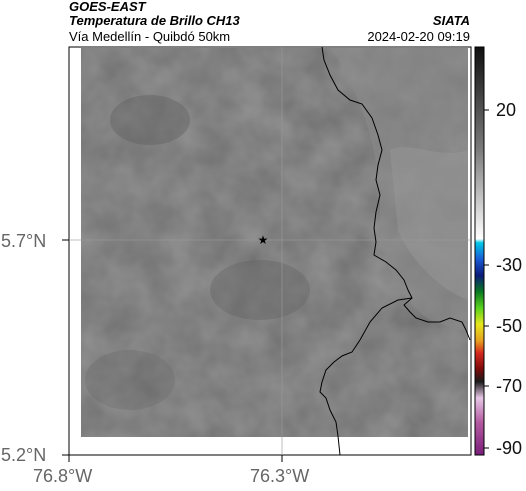 Image resolution: width=526 pixels, height=491 pixels. What do you see at coordinates (506, 110) in the screenshot?
I see `colorbar-label: 20` at bounding box center [506, 110].